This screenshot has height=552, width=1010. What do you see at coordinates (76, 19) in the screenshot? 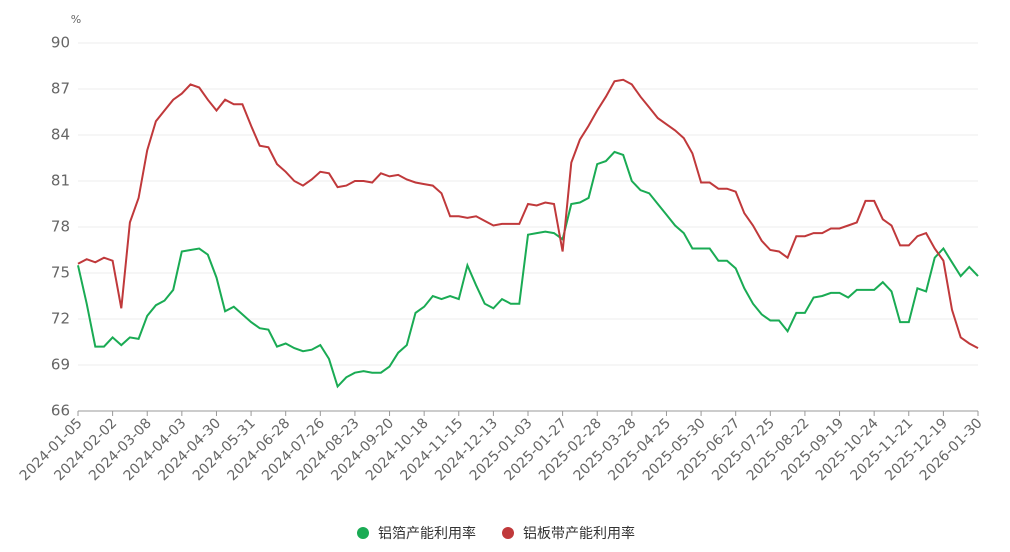
I see `y-unit: %` at bounding box center [76, 19].